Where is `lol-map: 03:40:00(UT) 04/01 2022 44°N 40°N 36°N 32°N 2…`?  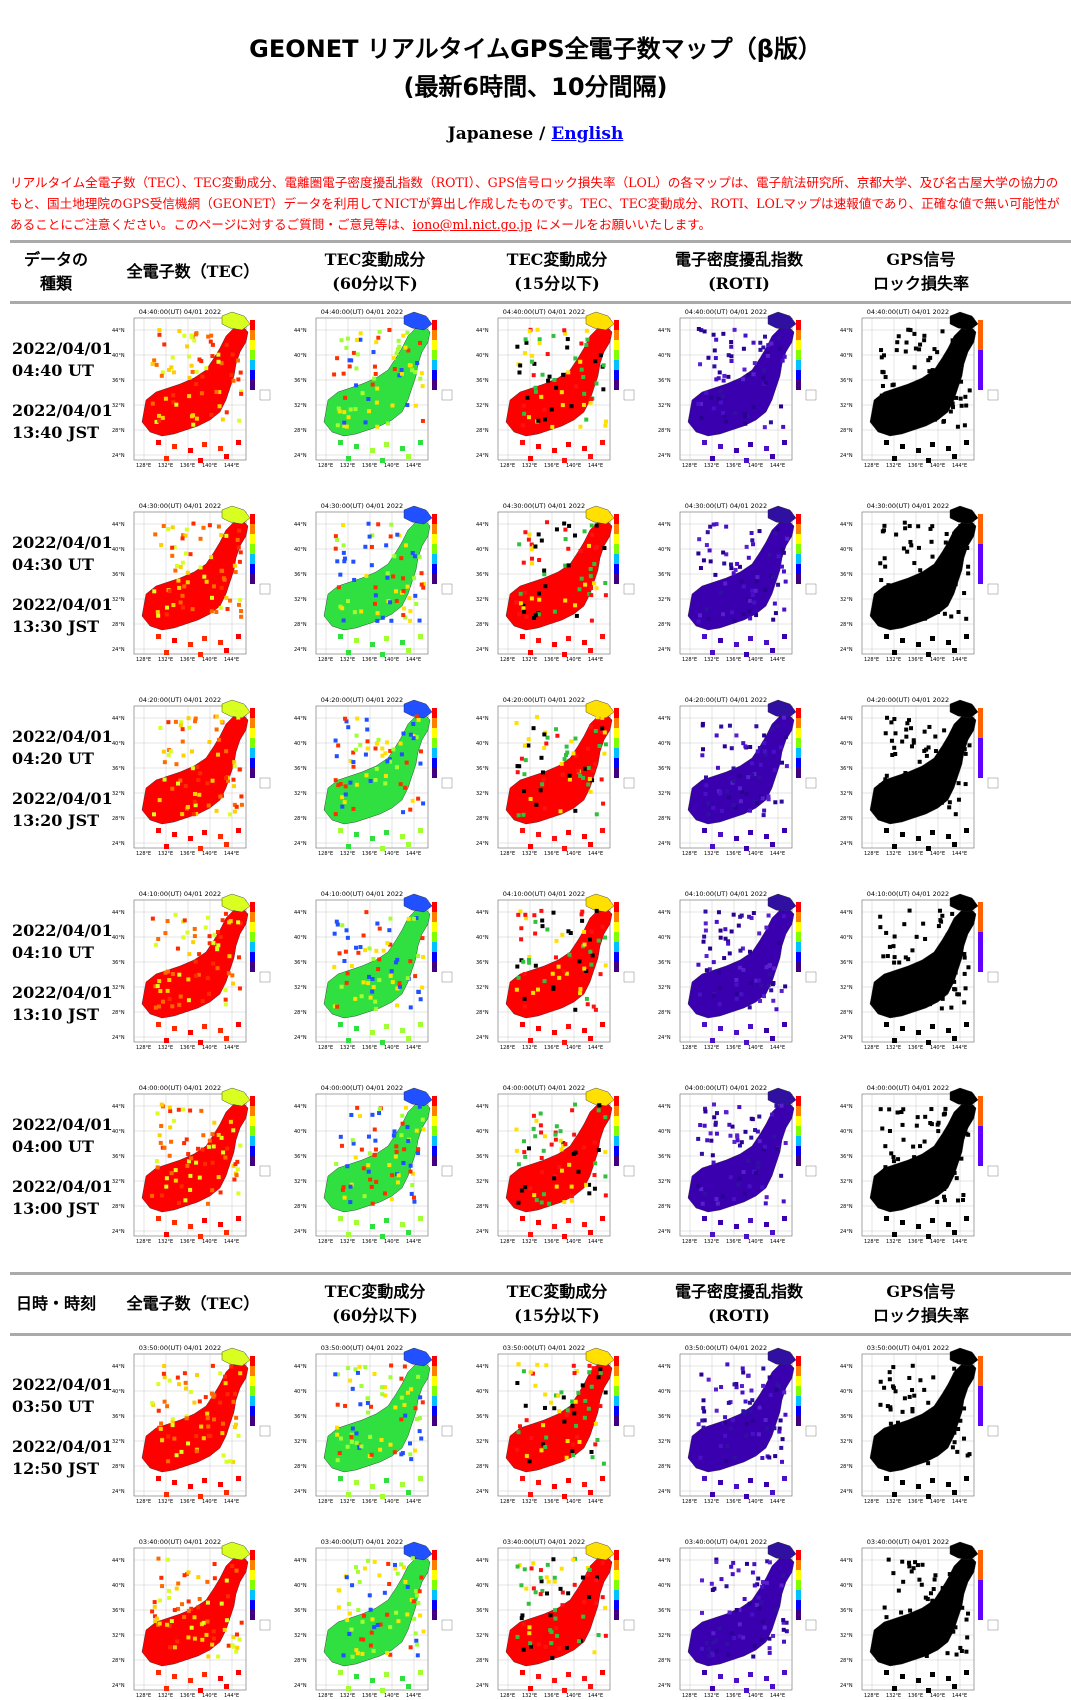 lol-map: 03:40:00(UT) 04/01 2022 44°N 40°N 36°N 32°N 2… is located at coordinates (919, 1618).